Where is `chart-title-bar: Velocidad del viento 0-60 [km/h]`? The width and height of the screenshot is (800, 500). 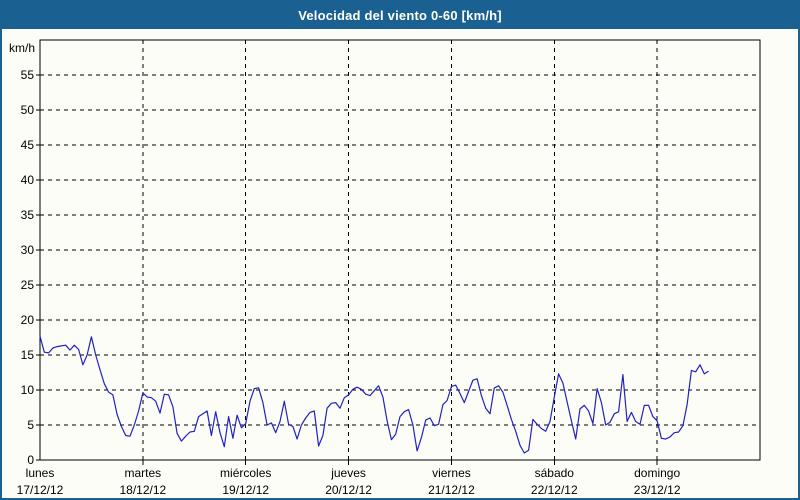
chart-title-bar: Velocidad del viento 0-60 [km/h] is located at coordinates (400, 15).